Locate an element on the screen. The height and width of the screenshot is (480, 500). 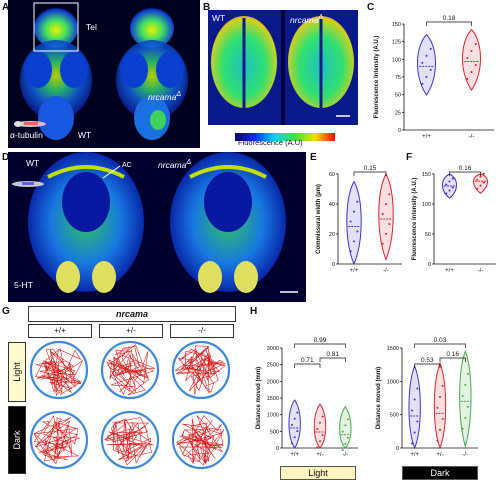
chart-e: 0 20 40 60 Commissural width (µm) +/+ -/- 0.15 is located at coordinates (359, 219).